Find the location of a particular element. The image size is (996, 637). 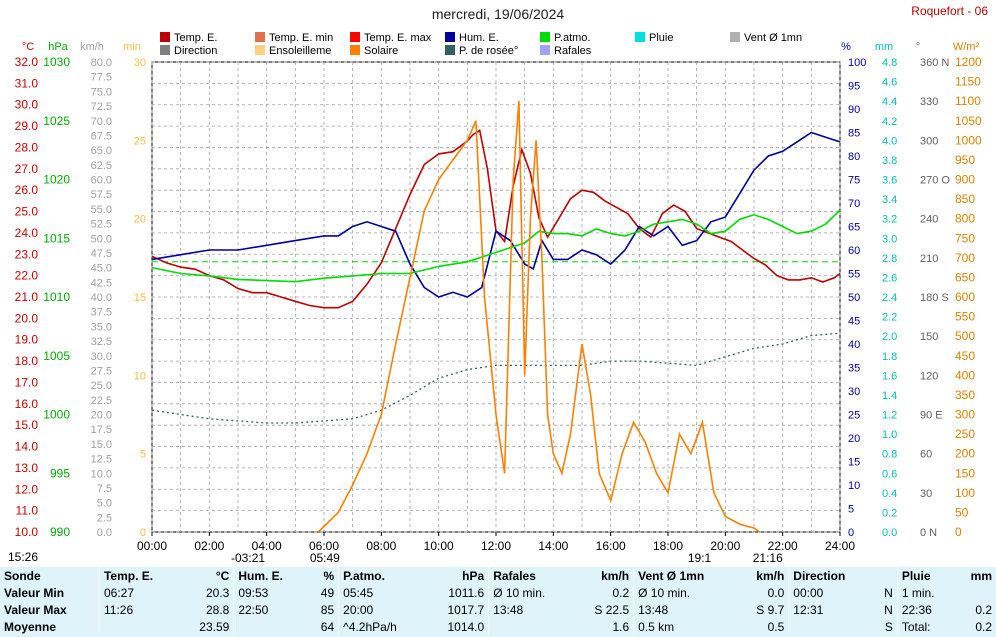

tick-label: 15.0 is located at coordinates (101, 445).